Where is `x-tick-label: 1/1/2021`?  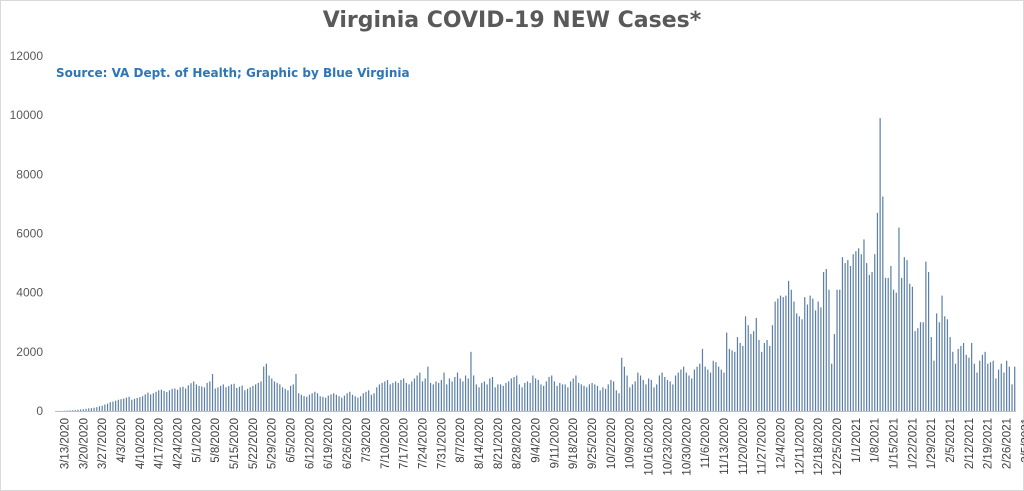 x-tick-label: 1/1/2021 is located at coordinates (857, 440).